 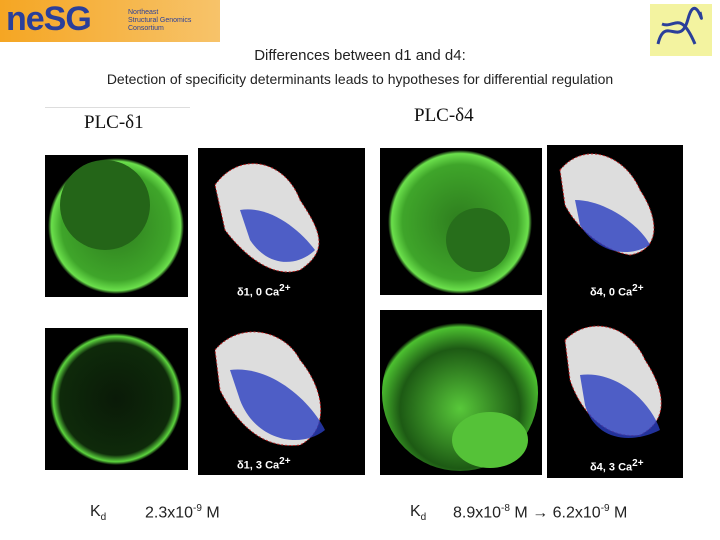 I want to click on panel-heading: PLC-δ1, so click(x=114, y=122).